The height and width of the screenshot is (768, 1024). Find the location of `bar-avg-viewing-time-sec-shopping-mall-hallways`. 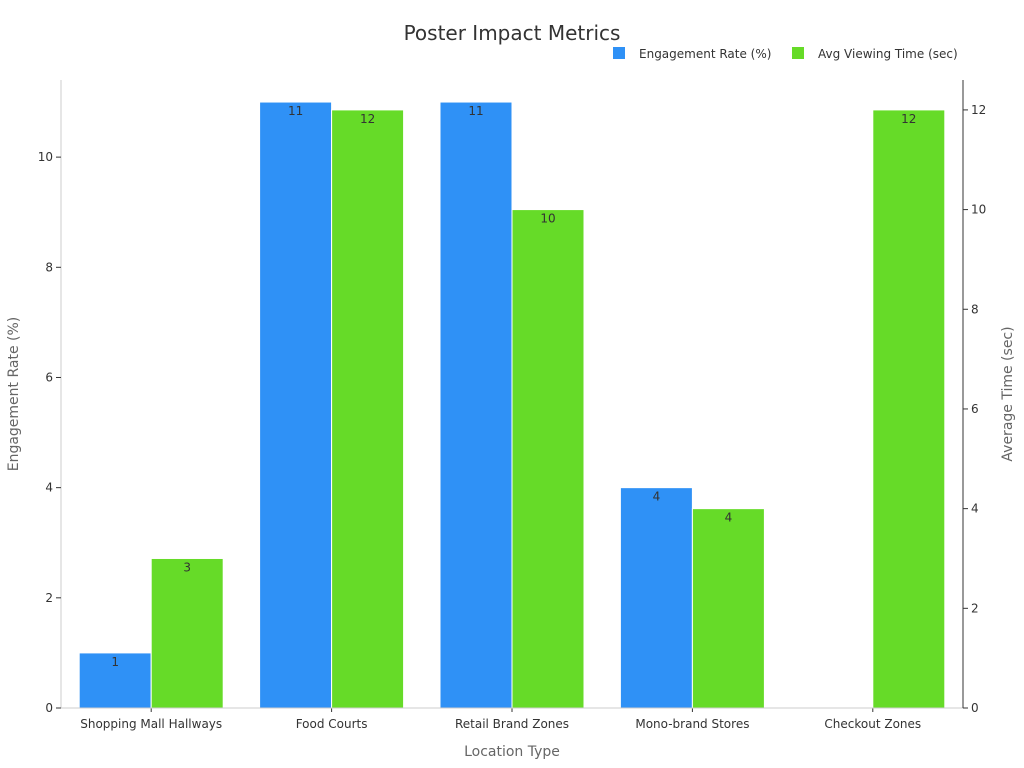

bar-avg-viewing-time-sec-shopping-mall-hallways is located at coordinates (187, 633).